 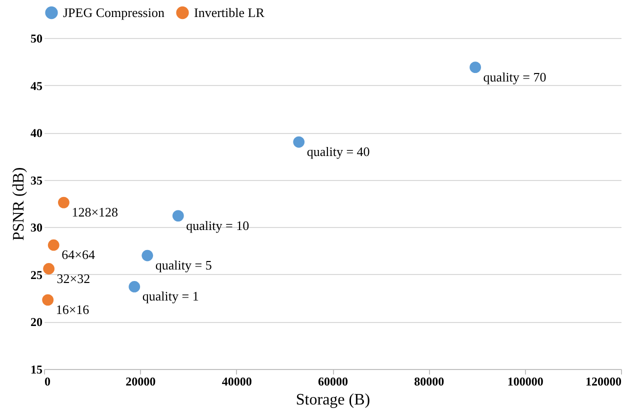 What do you see at coordinates (114, 12) in the screenshot?
I see `legend-label: JPEG Compression` at bounding box center [114, 12].